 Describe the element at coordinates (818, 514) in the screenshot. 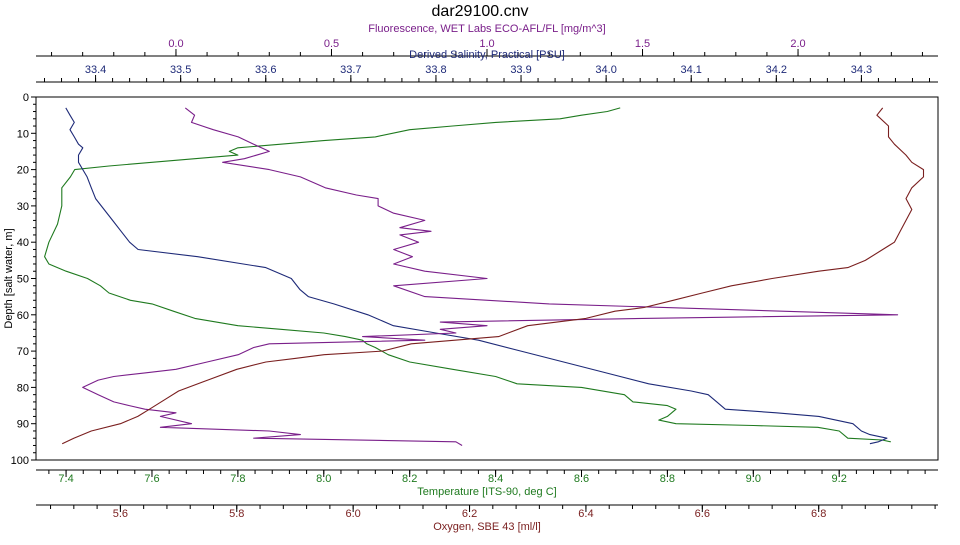

I see `oxygen-tick-label: 6.8` at that location.